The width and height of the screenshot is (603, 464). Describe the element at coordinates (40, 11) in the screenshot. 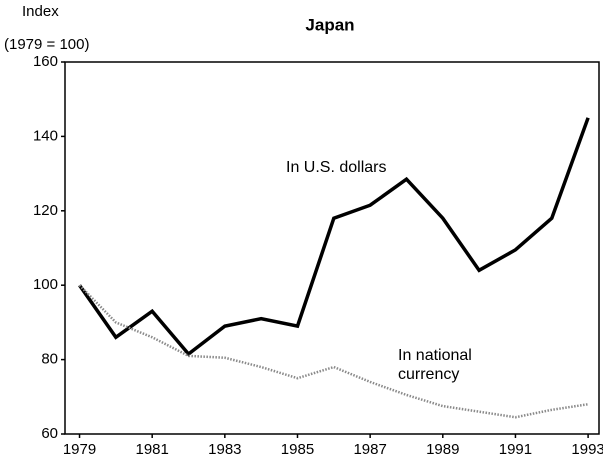

I see `y-axis-label: Index` at that location.